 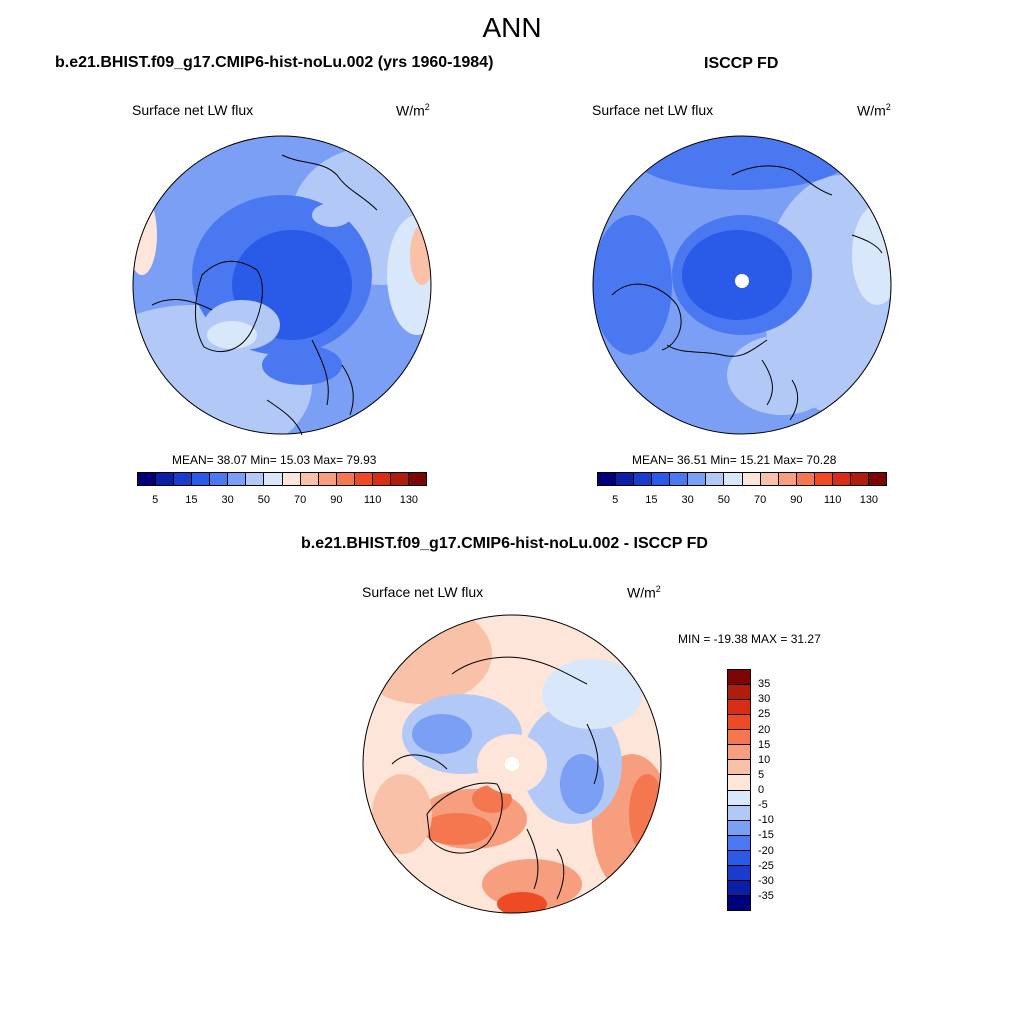 I want to click on diff-colorbar-tick-label: 30, so click(x=764, y=699).